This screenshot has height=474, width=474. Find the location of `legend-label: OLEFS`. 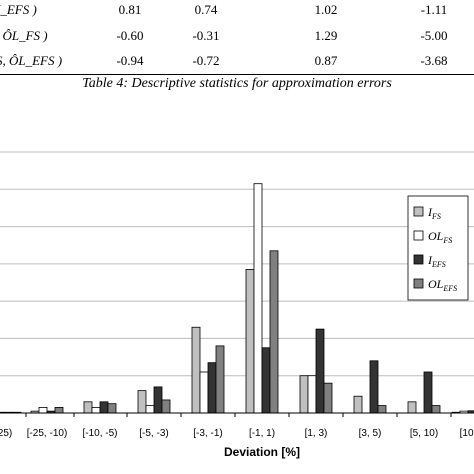

legend-label: OLEFS is located at coordinates (442, 285).